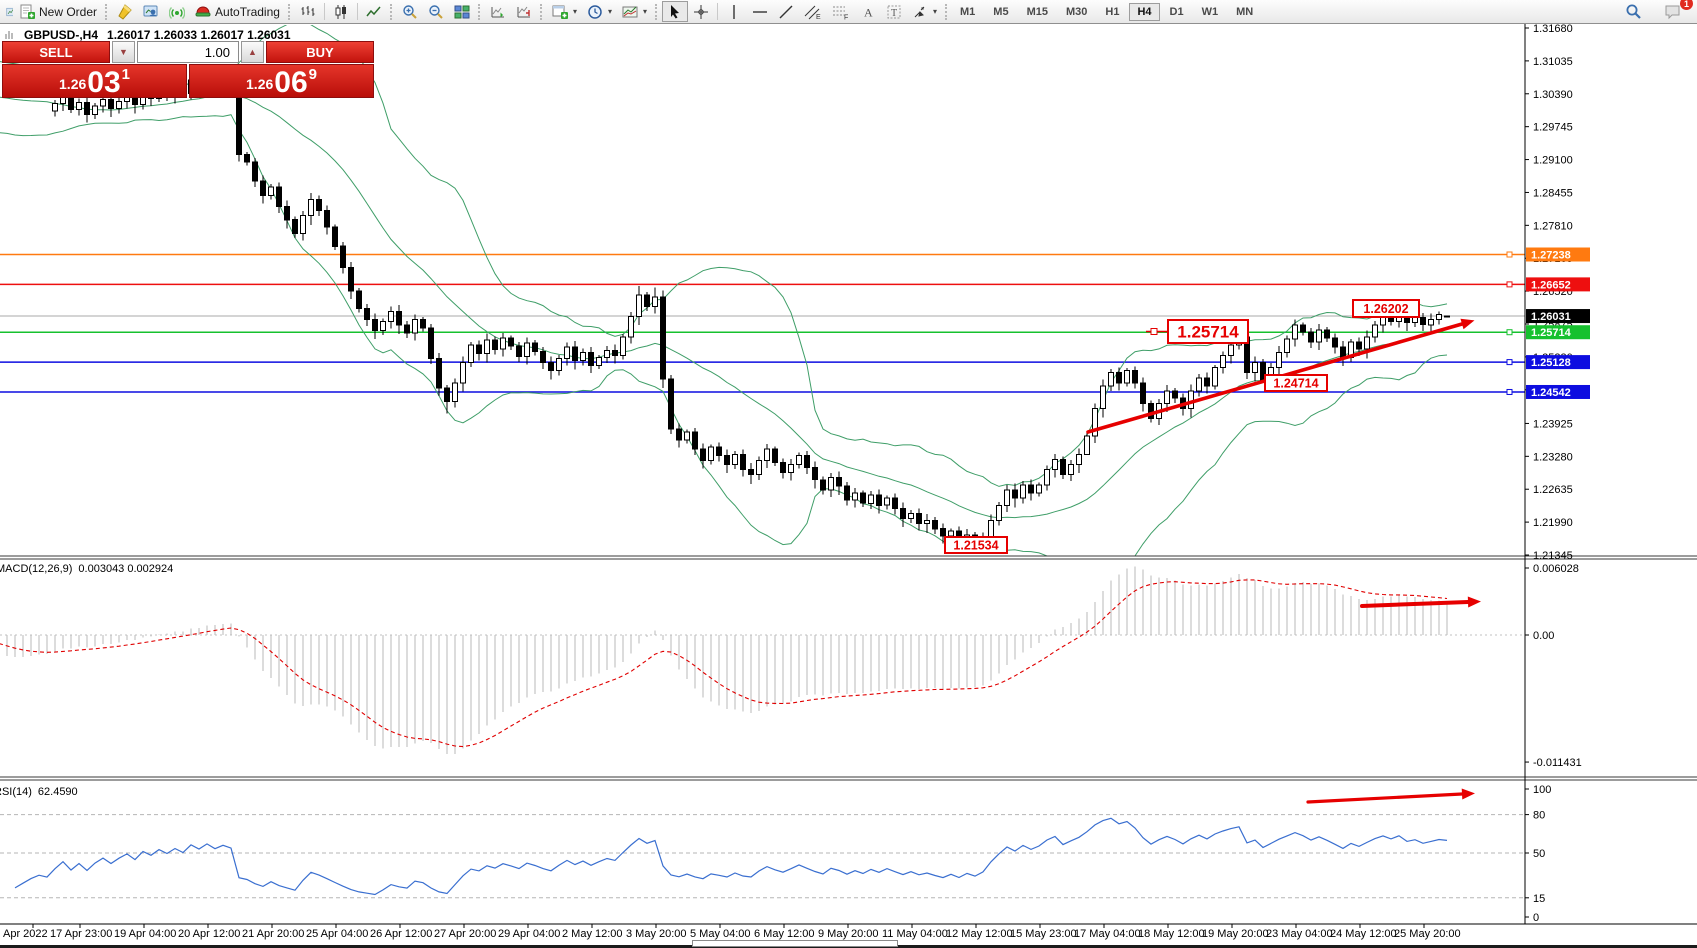 The image size is (1697, 948). Describe the element at coordinates (436, 11) in the screenshot. I see `zoom-out-button` at that location.